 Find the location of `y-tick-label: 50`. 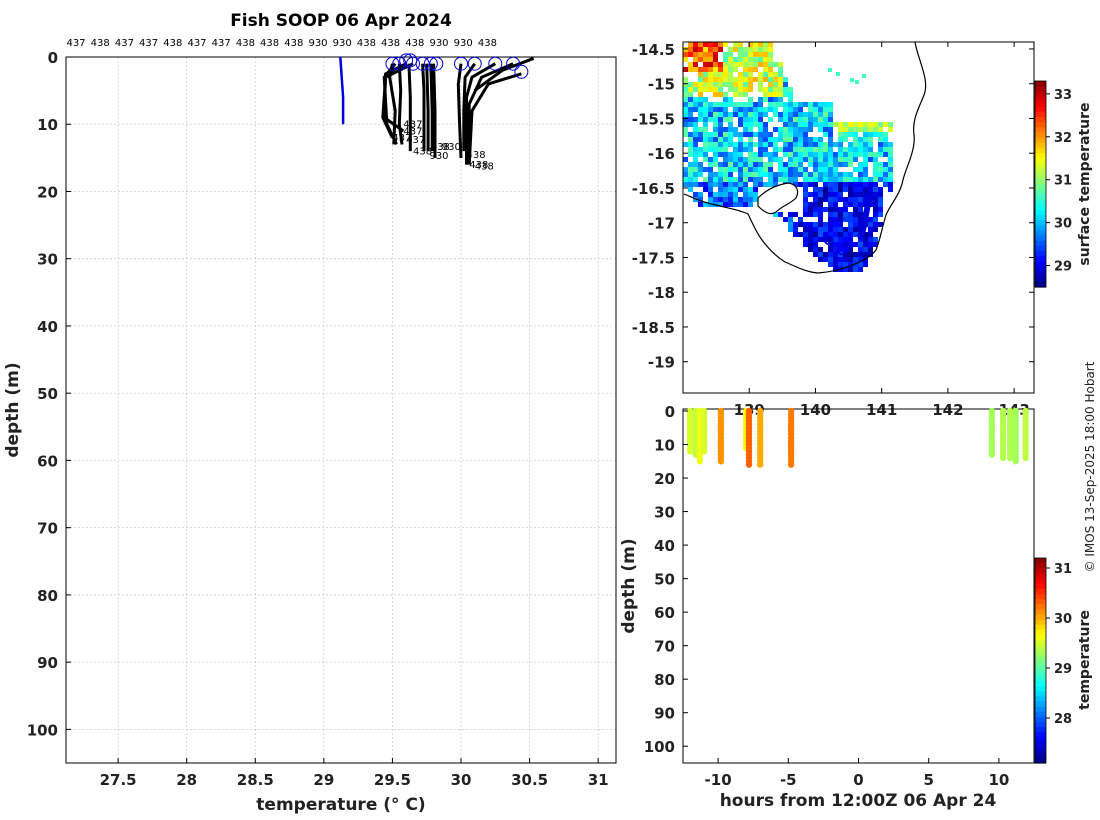

y-tick-label: 50 is located at coordinates (47, 394).